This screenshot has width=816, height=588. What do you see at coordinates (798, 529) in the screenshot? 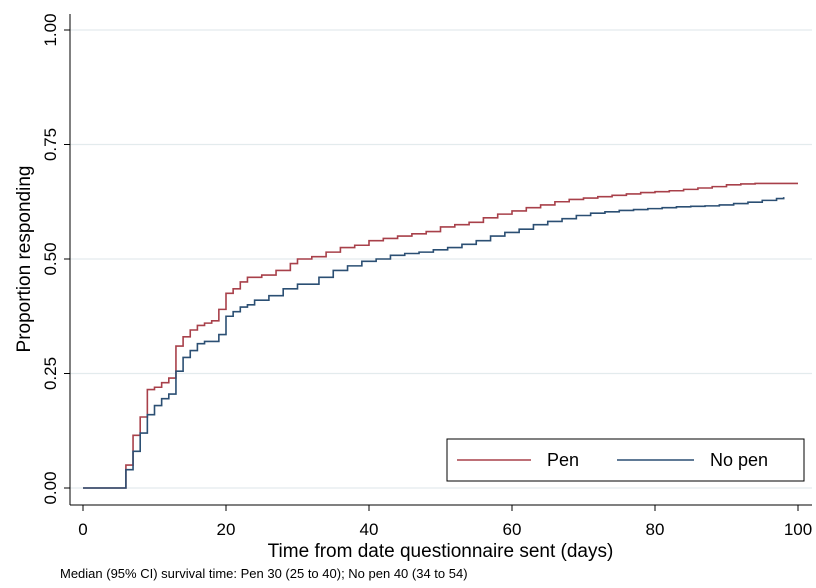
I see `x-tick-label: 100` at bounding box center [798, 529].